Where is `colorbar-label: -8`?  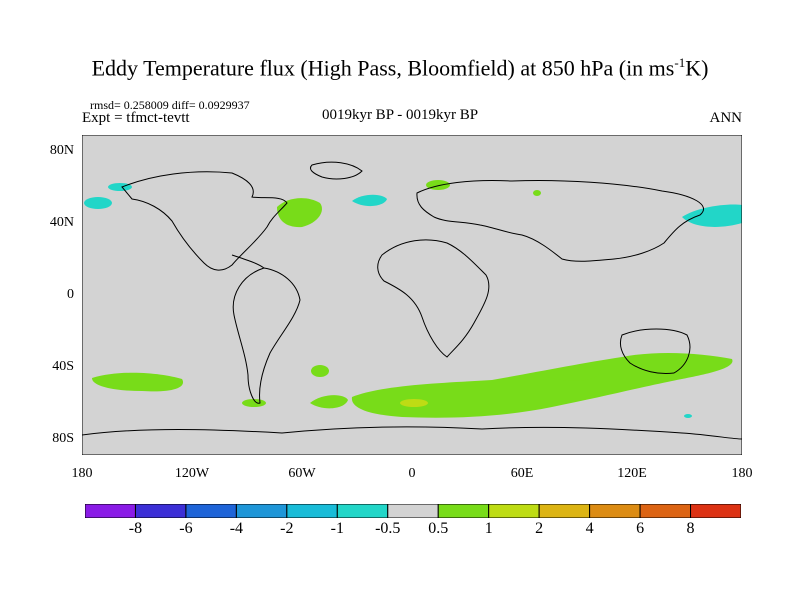 colorbar-label: -8 is located at coordinates (135, 528).